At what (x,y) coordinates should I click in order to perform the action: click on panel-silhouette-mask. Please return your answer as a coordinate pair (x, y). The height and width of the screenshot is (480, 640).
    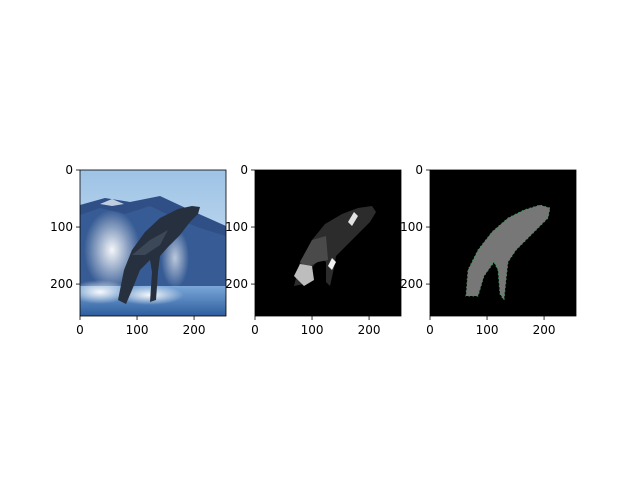
    Looking at the image, I should click on (503, 243).